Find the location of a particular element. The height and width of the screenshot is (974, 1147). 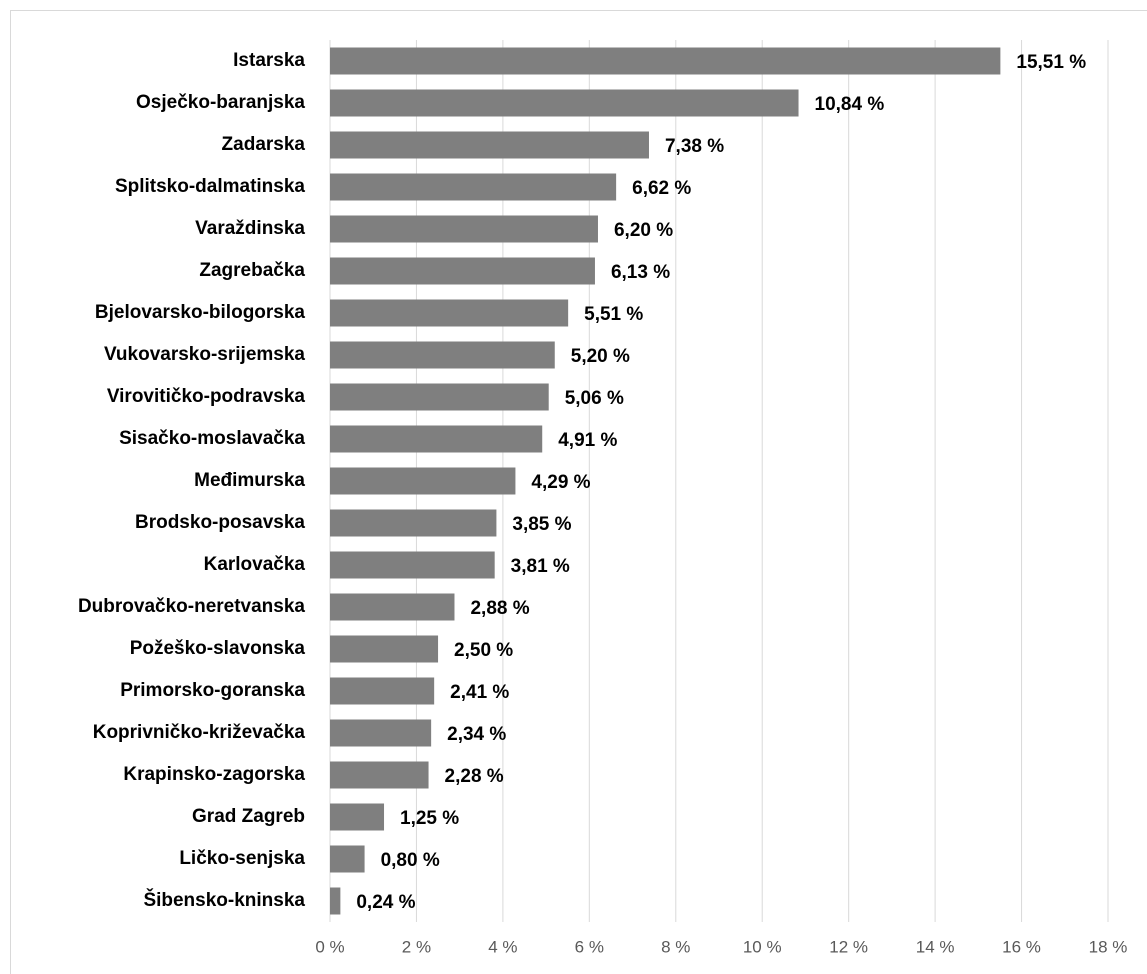

data-label: 2,34 % is located at coordinates (476, 734).